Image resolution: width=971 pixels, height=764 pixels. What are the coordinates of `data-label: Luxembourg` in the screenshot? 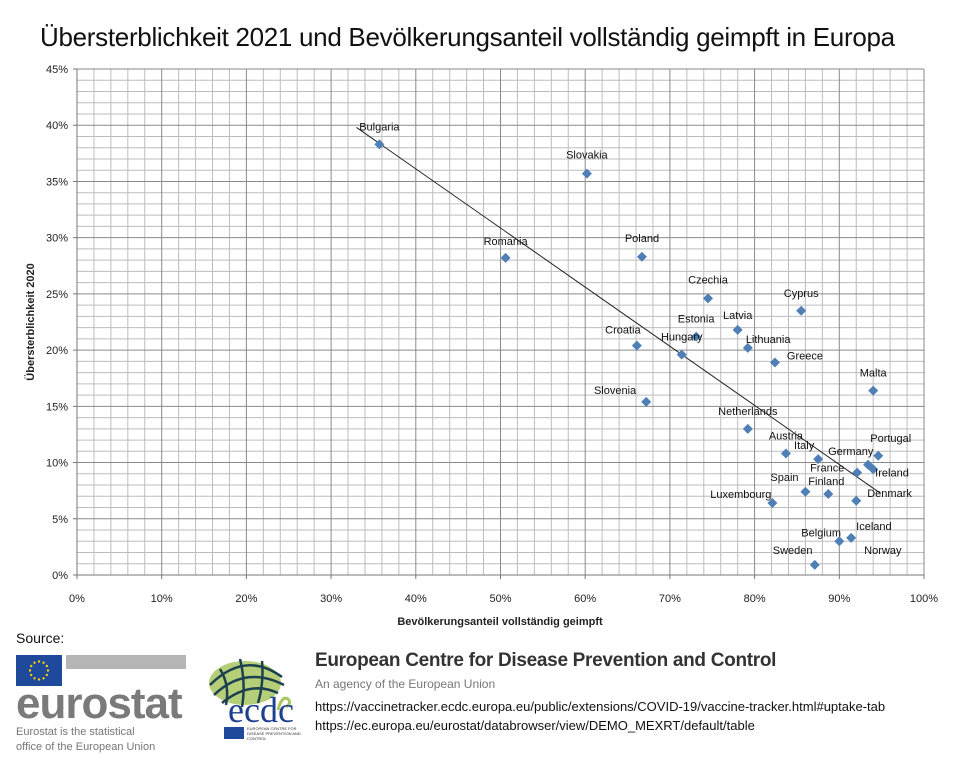 It's located at (740, 495).